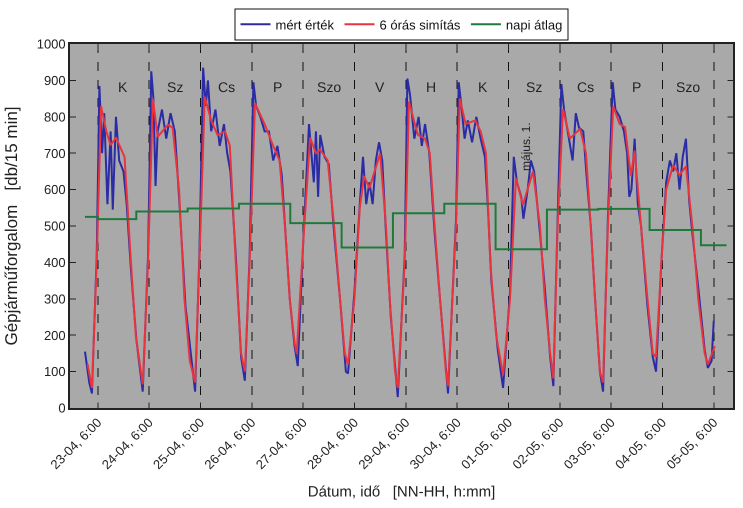 The width and height of the screenshot is (743, 508). Describe the element at coordinates (526, 147) in the screenshot. I see `annotation: május. 1.` at that location.